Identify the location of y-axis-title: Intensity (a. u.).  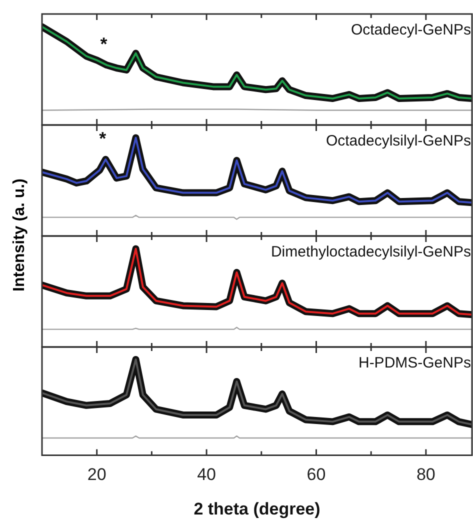
(20, 236).